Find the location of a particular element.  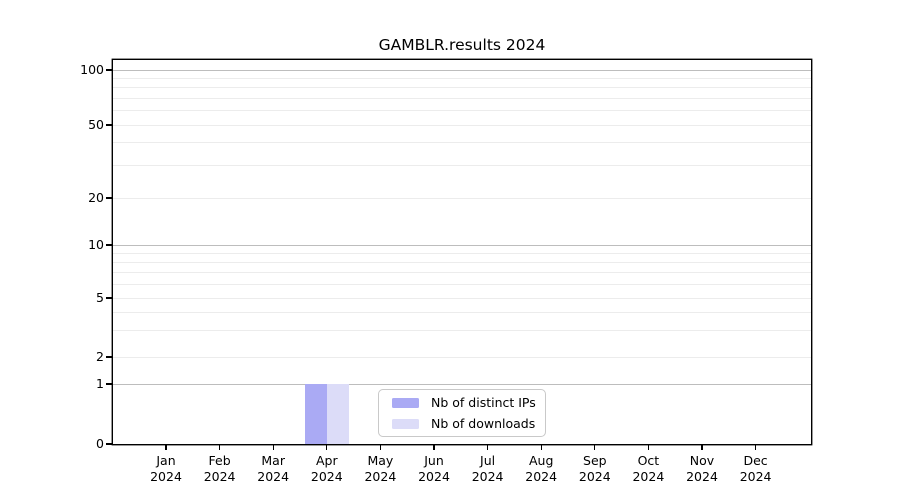

y-tick-label: 5 is located at coordinates (100, 297).